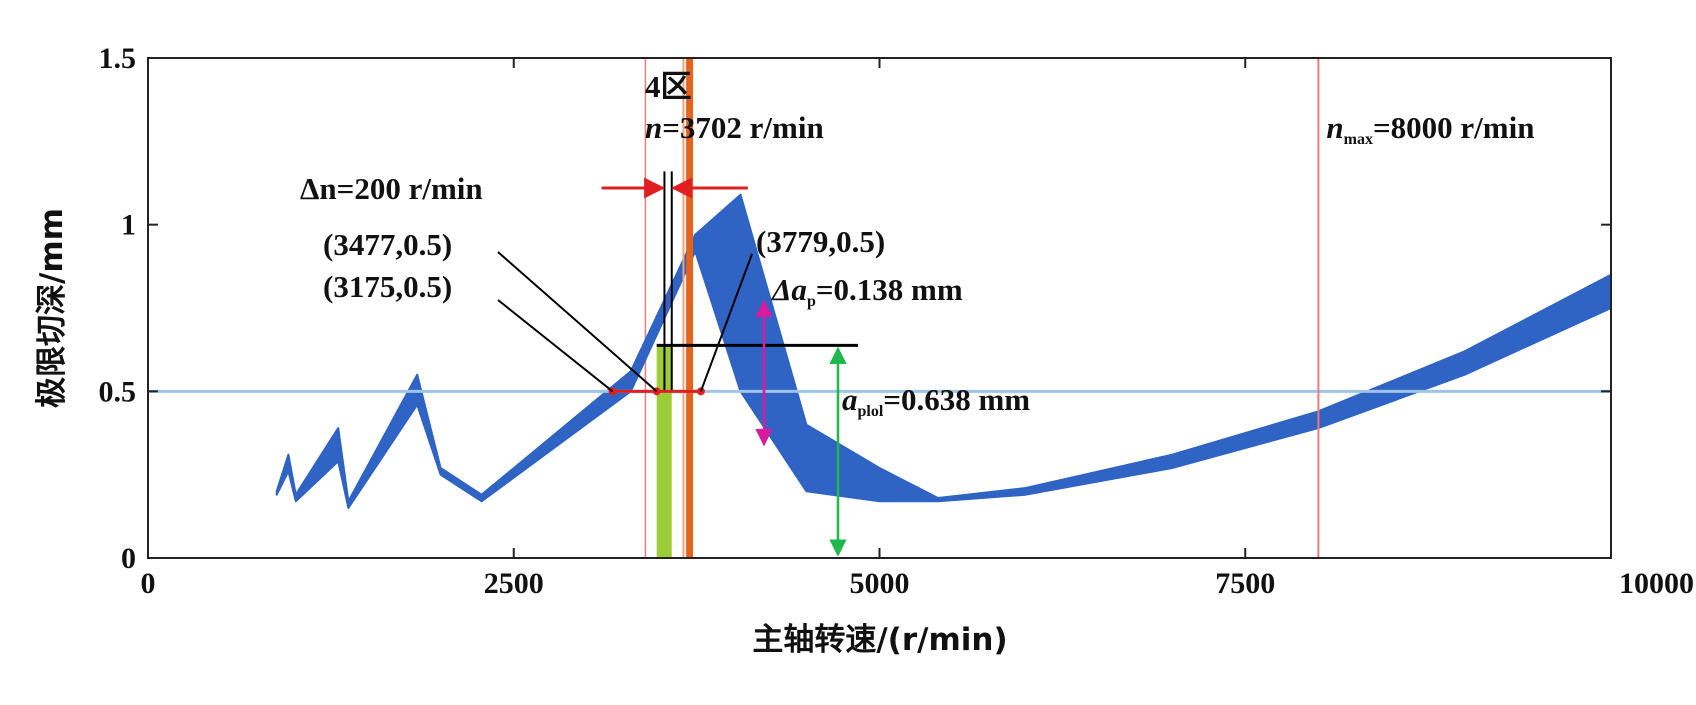  Describe the element at coordinates (387, 286) in the screenshot. I see `point-label-1: (3175,0.5)` at that location.